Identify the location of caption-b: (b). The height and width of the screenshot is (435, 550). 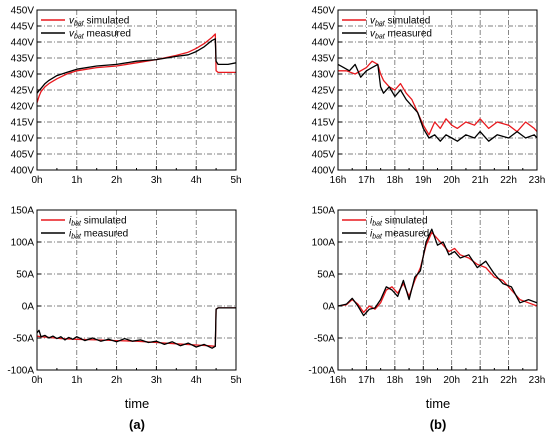
(438, 424).